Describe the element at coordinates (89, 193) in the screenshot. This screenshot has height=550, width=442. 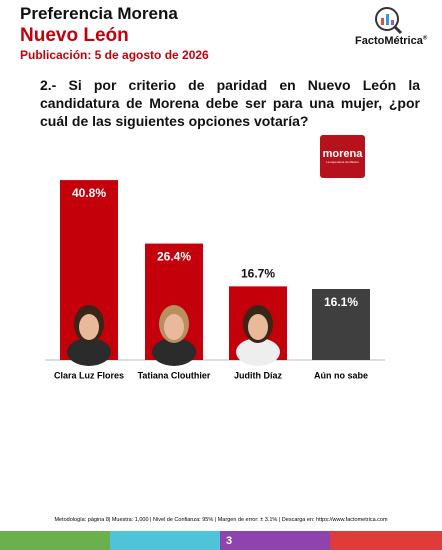
I see `value-label: 40.8%` at that location.